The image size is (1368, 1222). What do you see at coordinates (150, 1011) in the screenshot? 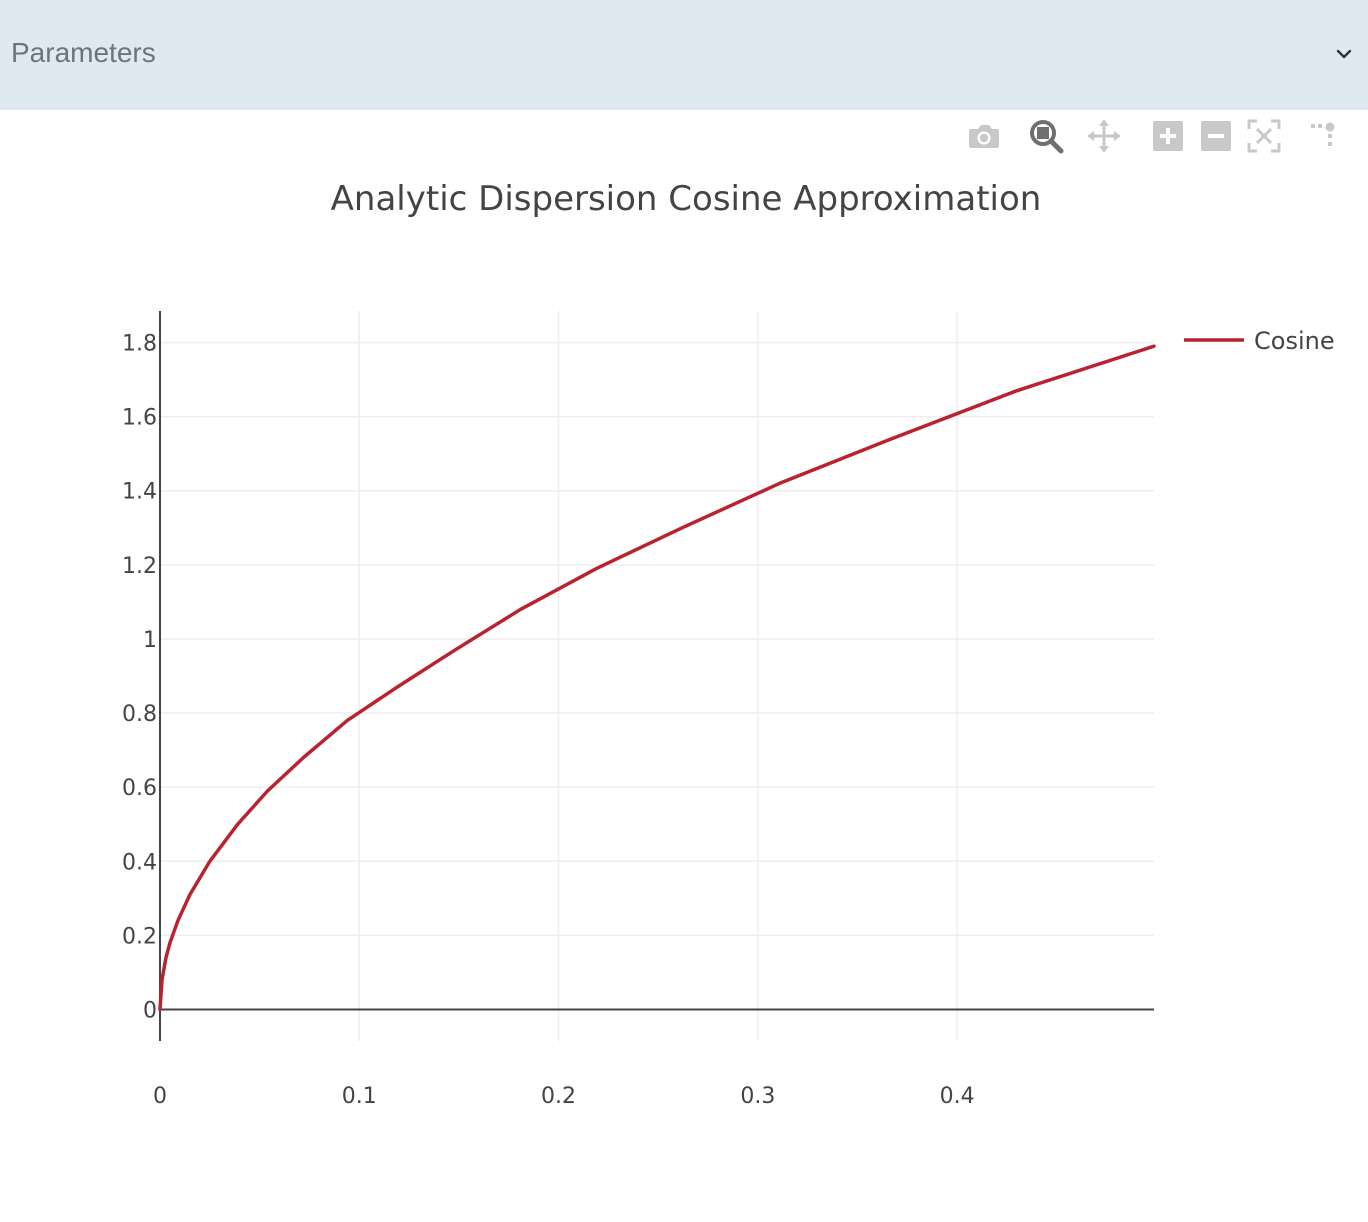
I see `y-tick-label: 0` at bounding box center [150, 1011].